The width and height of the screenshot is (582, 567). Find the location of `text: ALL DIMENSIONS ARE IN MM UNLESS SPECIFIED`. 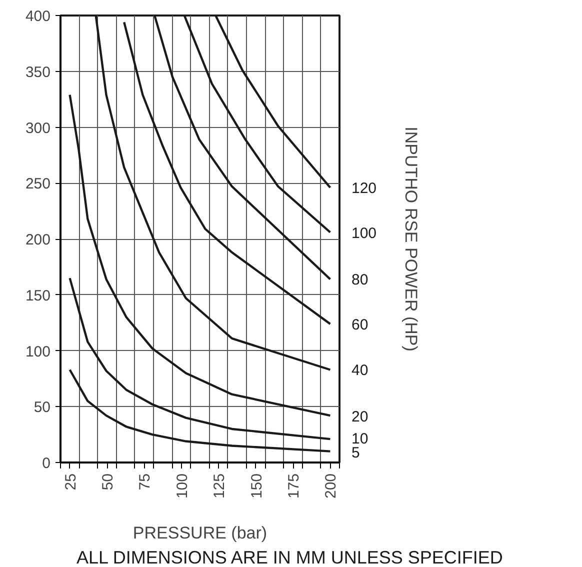

text: ALL DIMENSIONS ARE IN MM UNLESS SPECIFIED is located at coordinates (289, 557).